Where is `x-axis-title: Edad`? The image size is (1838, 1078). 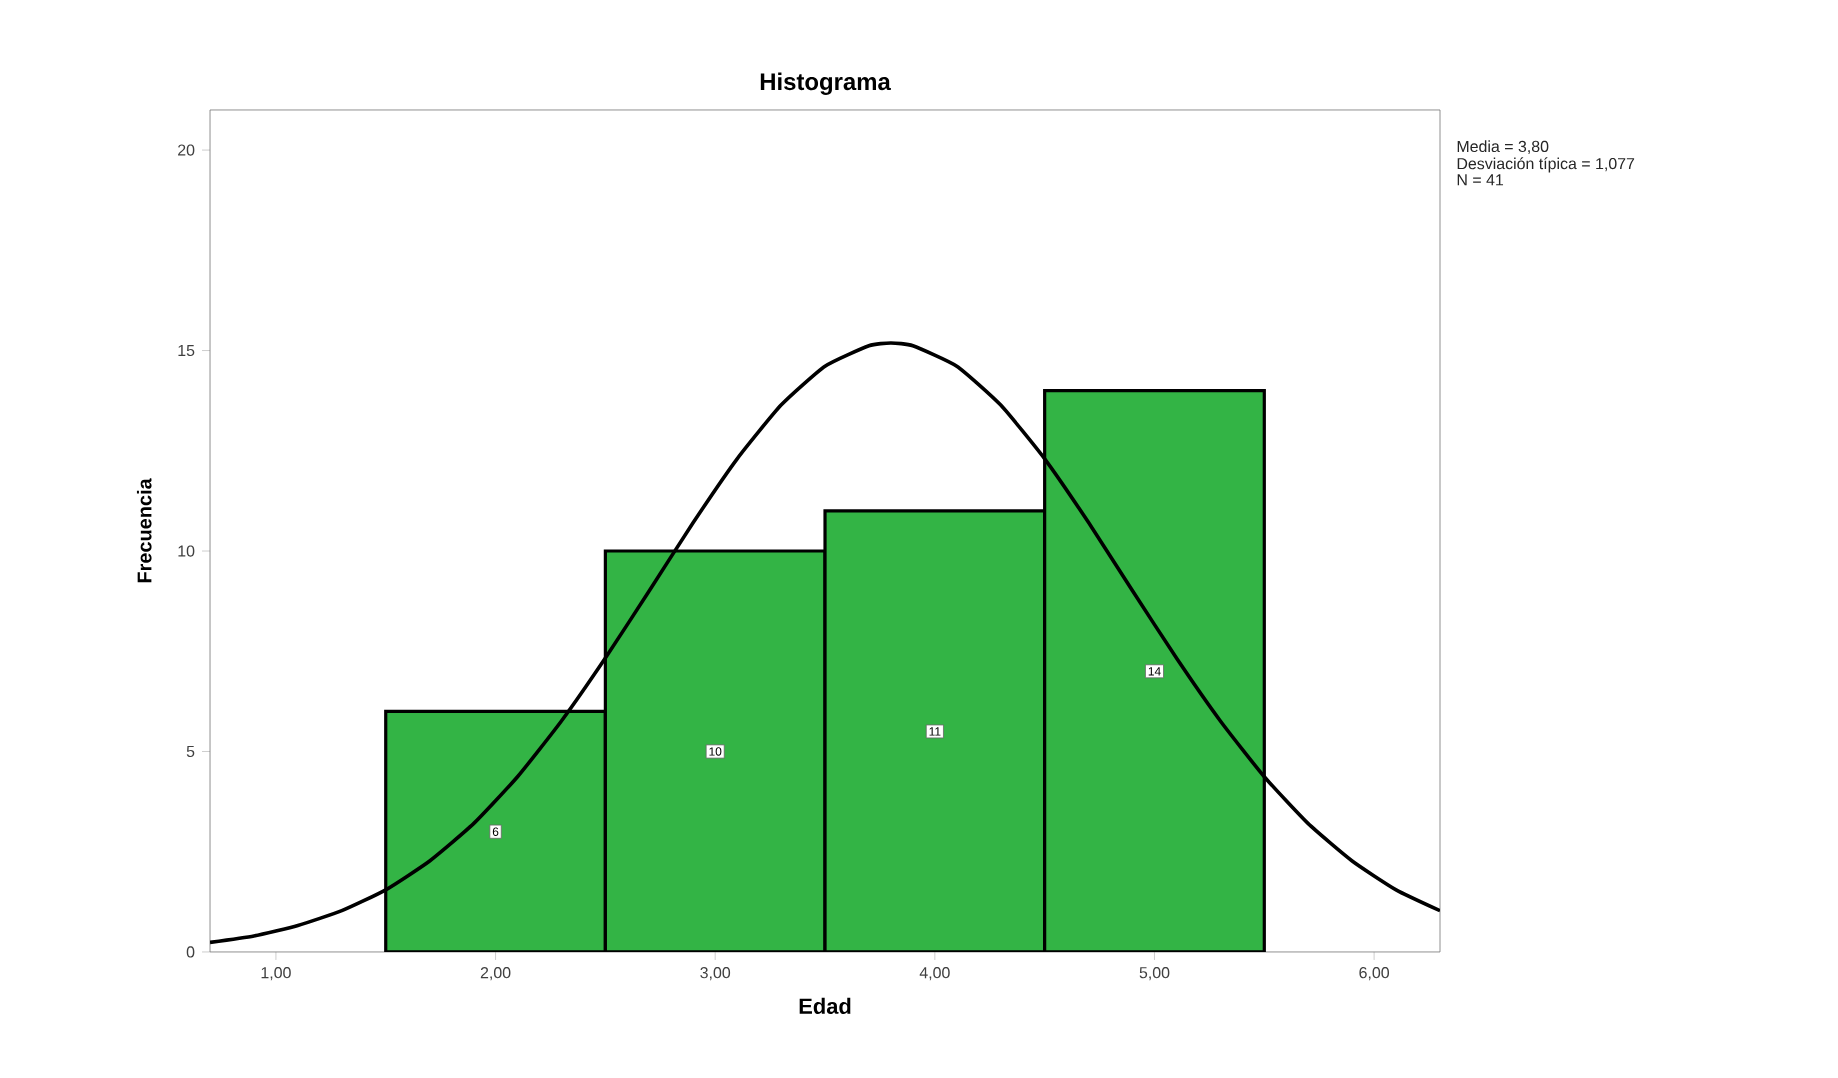 x-axis-title: Edad is located at coordinates (825, 1005).